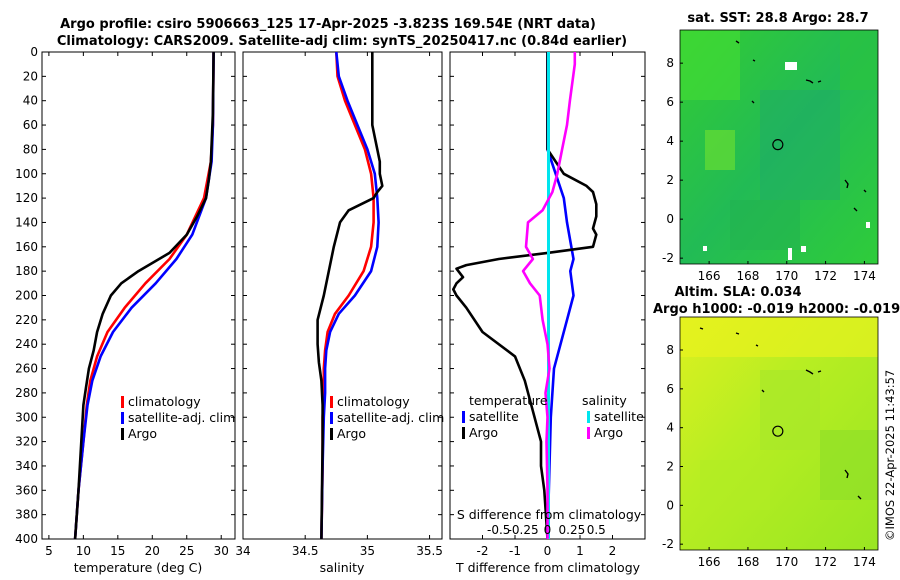  What do you see at coordinates (122, 402) in the screenshot?
I see `legend-swatch-climatology` at bounding box center [122, 402].